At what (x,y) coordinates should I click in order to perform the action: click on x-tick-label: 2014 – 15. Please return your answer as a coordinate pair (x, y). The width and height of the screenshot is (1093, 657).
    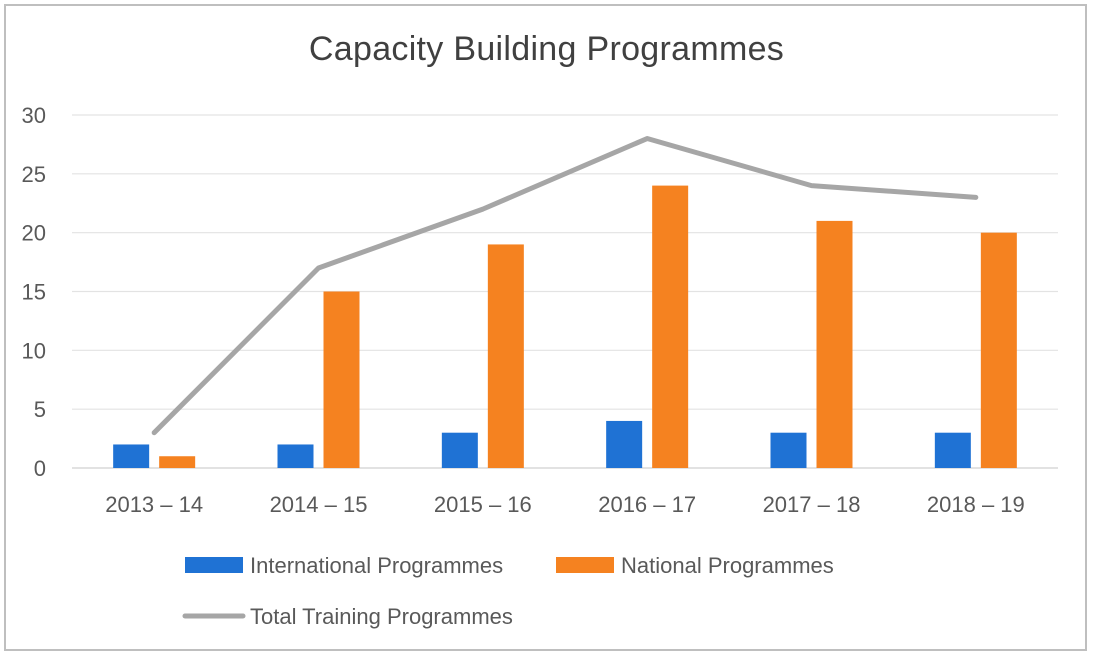
    Looking at the image, I should click on (319, 504).